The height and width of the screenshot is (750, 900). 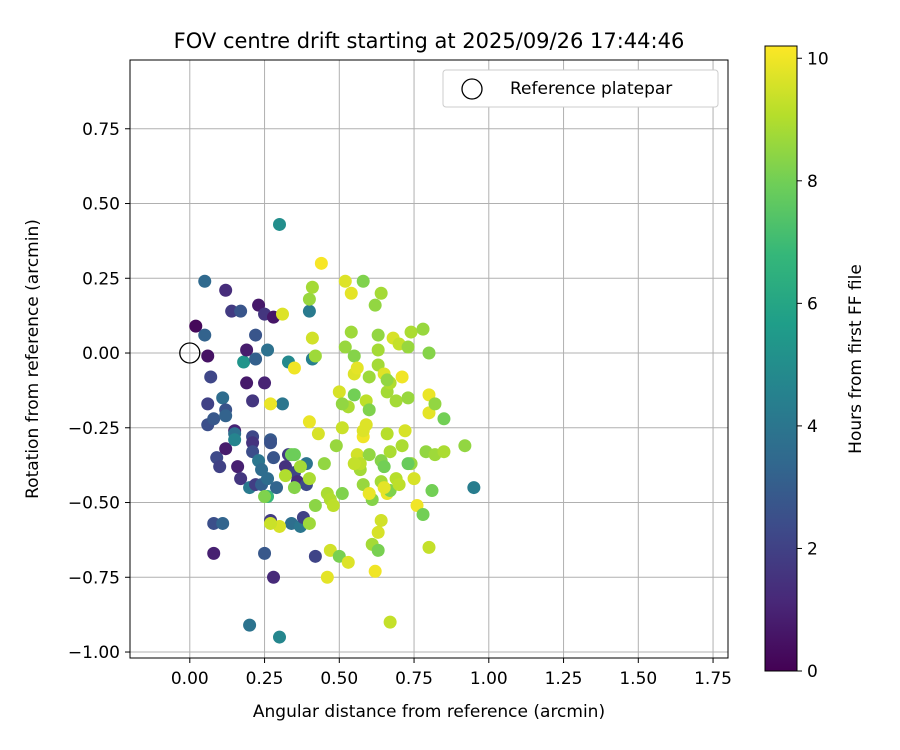 What do you see at coordinates (564, 679) in the screenshot?
I see `x-tick-label: 1.25` at bounding box center [564, 679].